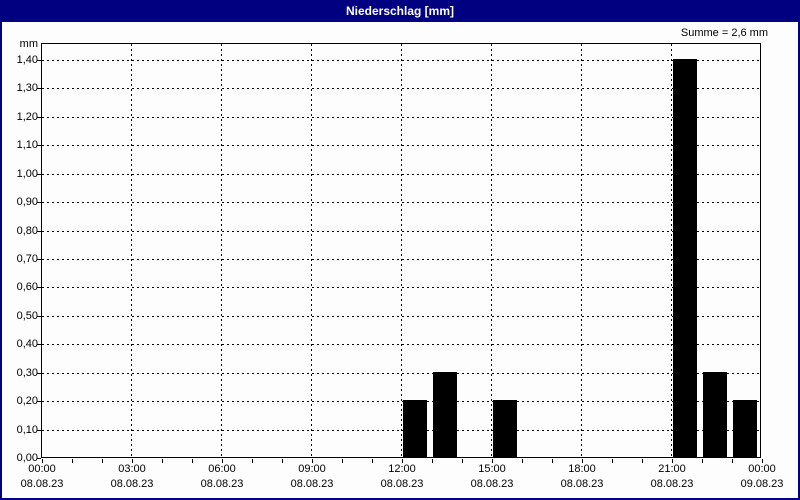  I want to click on x-tick-date-label: 09.08.23, so click(762, 484).